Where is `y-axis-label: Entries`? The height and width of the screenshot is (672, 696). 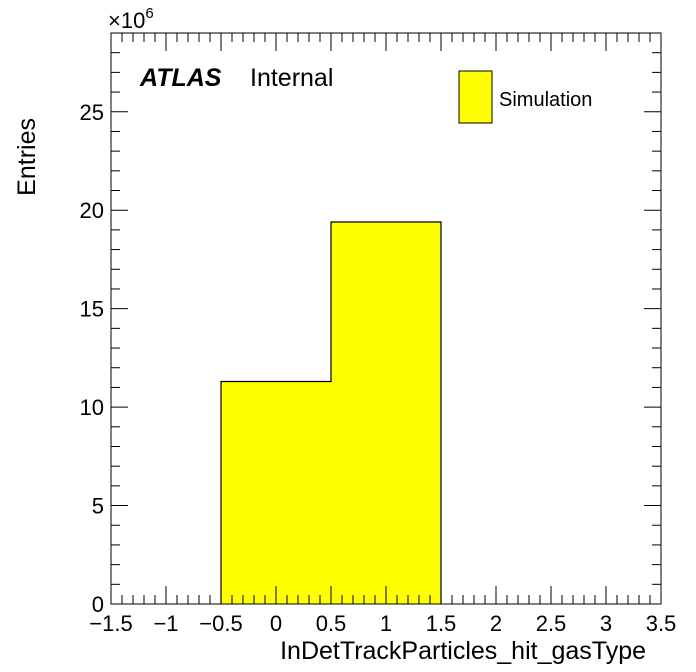
y-axis-label: Entries is located at coordinates (27, 157).